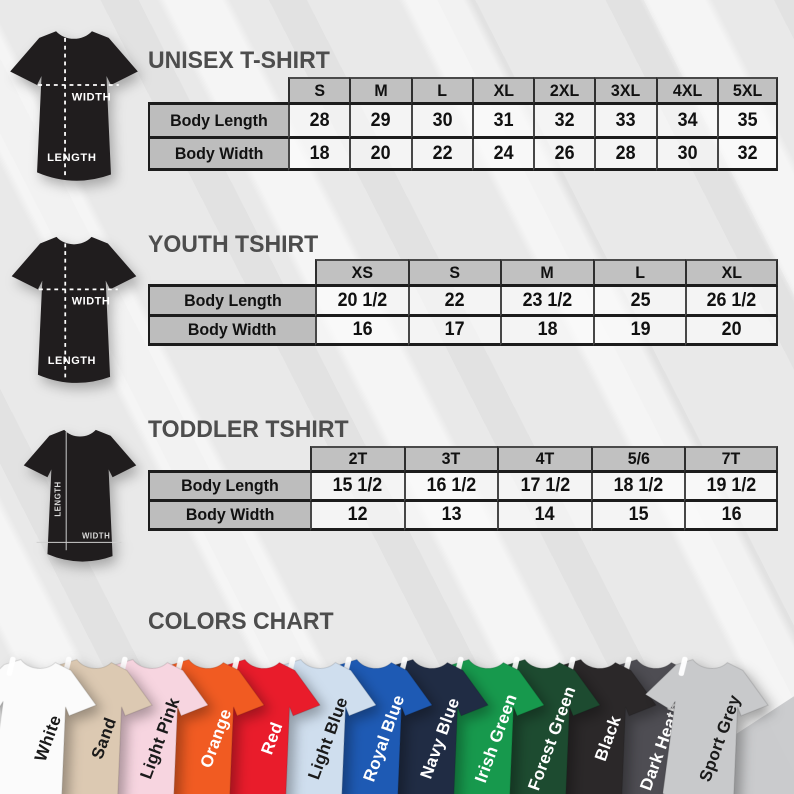 This screenshot has height=794, width=794. I want to click on size-value-cell-text: 26 1/2, so click(731, 300).